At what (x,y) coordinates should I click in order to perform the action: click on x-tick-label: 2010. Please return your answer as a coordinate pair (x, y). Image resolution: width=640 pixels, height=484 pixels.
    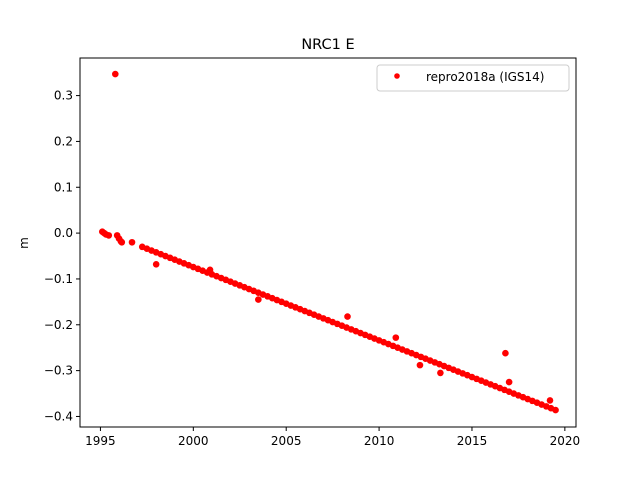
    Looking at the image, I should click on (379, 441).